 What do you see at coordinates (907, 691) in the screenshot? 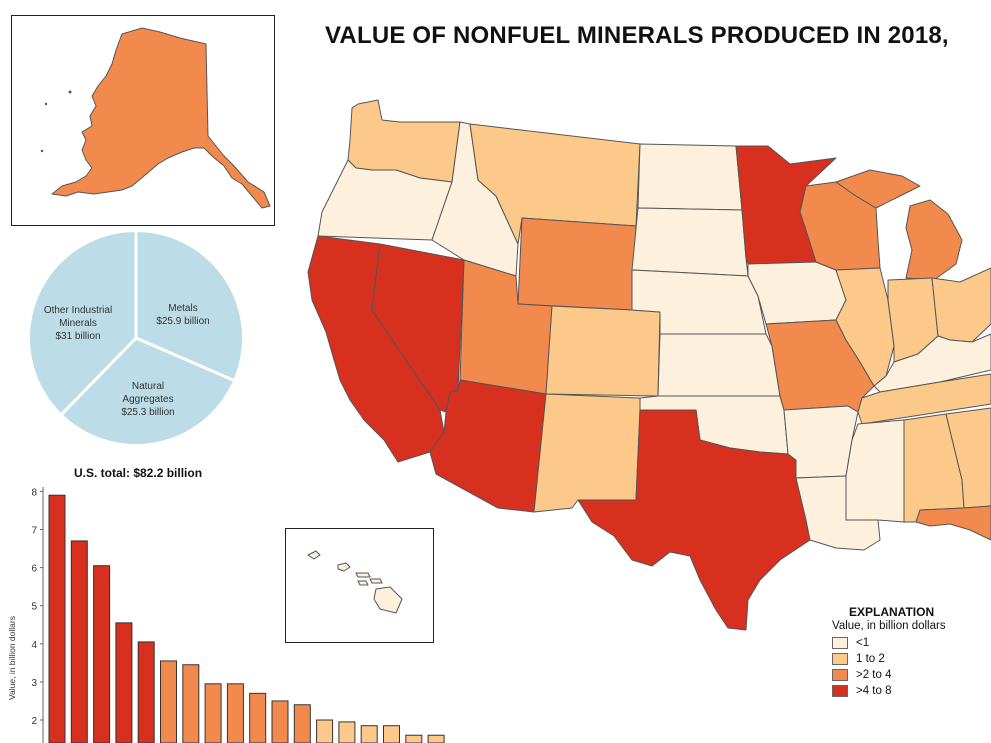
I see `legend-item: >4 to 8` at bounding box center [907, 691].